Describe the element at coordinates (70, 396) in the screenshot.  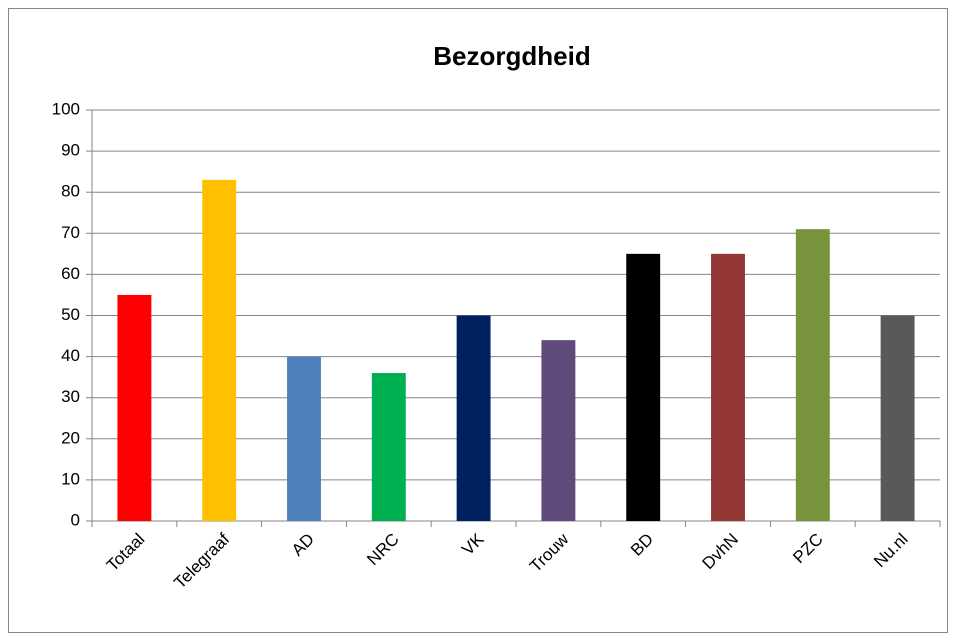
I see `y-tick-label: 30` at that location.